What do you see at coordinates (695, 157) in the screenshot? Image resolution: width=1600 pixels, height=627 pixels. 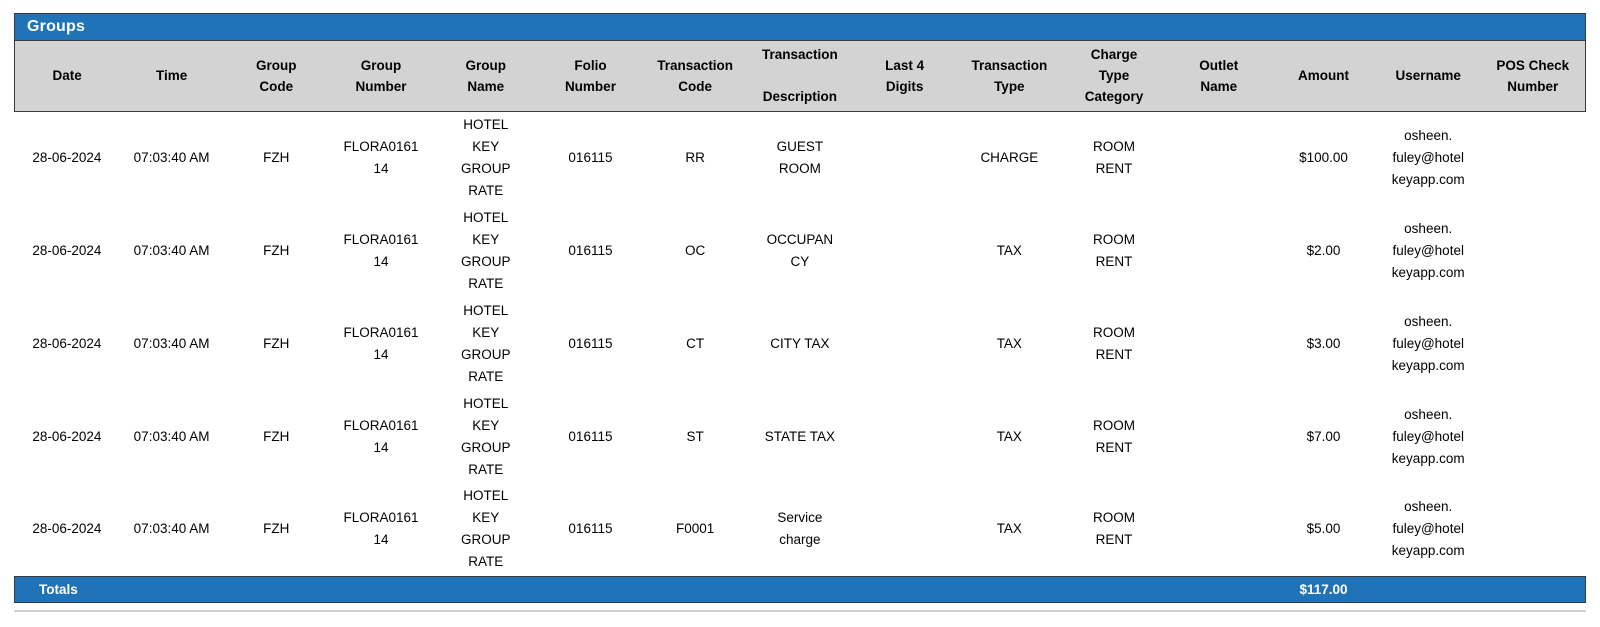 I see `cell-transaction_code: RR` at bounding box center [695, 157].